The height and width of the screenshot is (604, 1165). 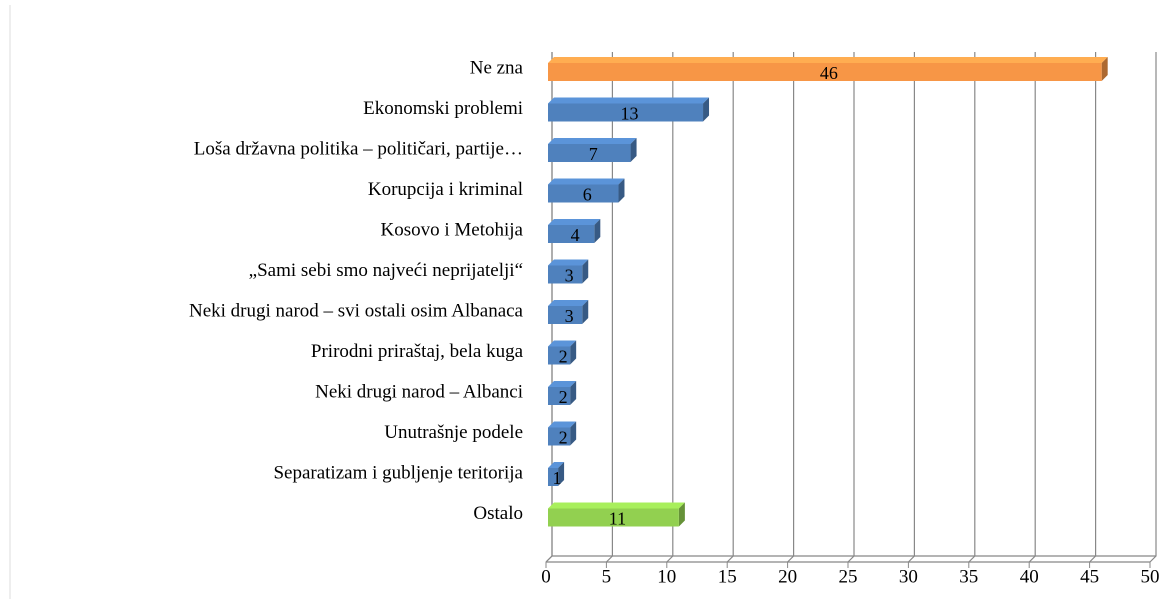 What do you see at coordinates (787, 576) in the screenshot?
I see `x-tick-label: 20` at bounding box center [787, 576].